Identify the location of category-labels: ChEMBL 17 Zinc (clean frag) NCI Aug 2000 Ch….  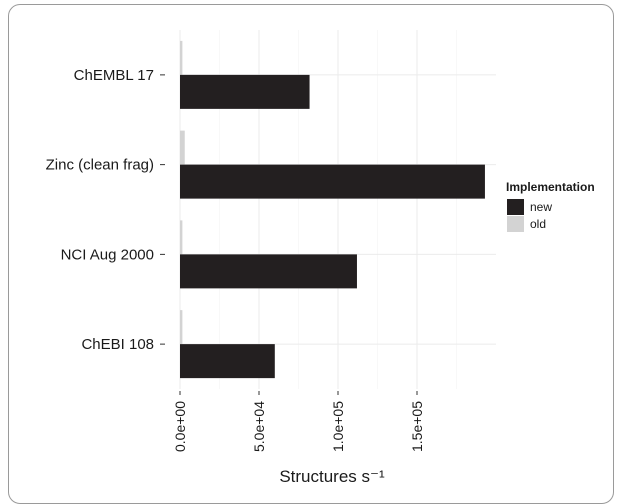
(105, 210).